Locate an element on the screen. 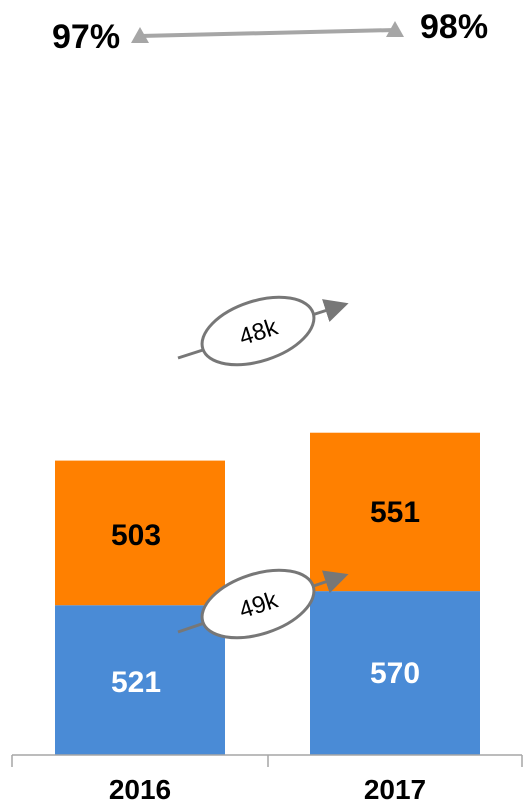 This screenshot has width=524, height=809. percent-line-segment is located at coordinates (267, 33).